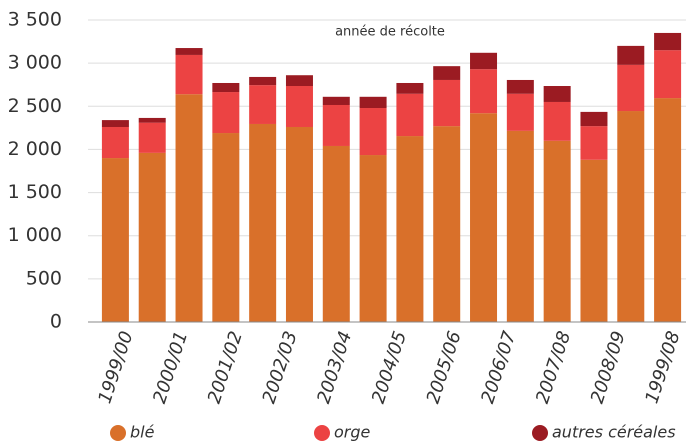  What do you see at coordinates (444, 368) in the screenshot?
I see `x-tick-label: 2005/06` at bounding box center [444, 368].